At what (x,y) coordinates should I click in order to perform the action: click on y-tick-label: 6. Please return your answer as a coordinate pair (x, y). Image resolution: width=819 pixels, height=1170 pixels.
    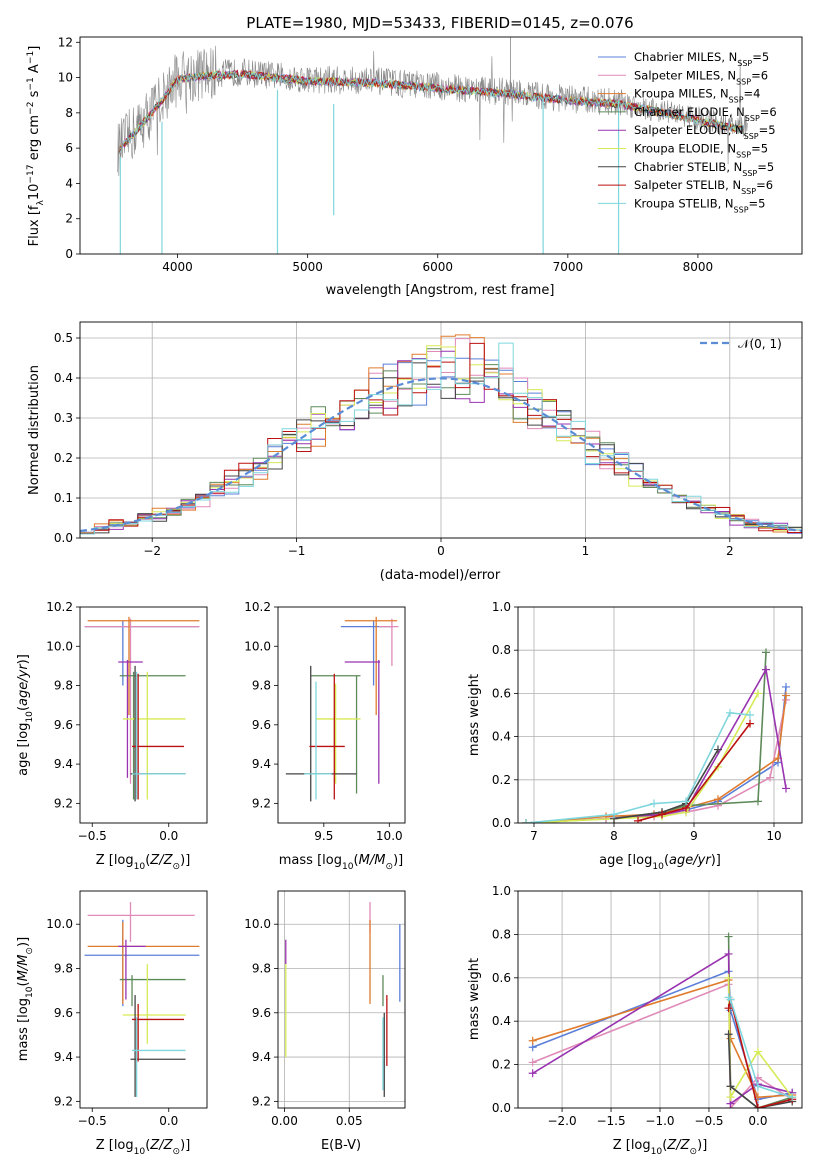
    Looking at the image, I should click on (69, 148).